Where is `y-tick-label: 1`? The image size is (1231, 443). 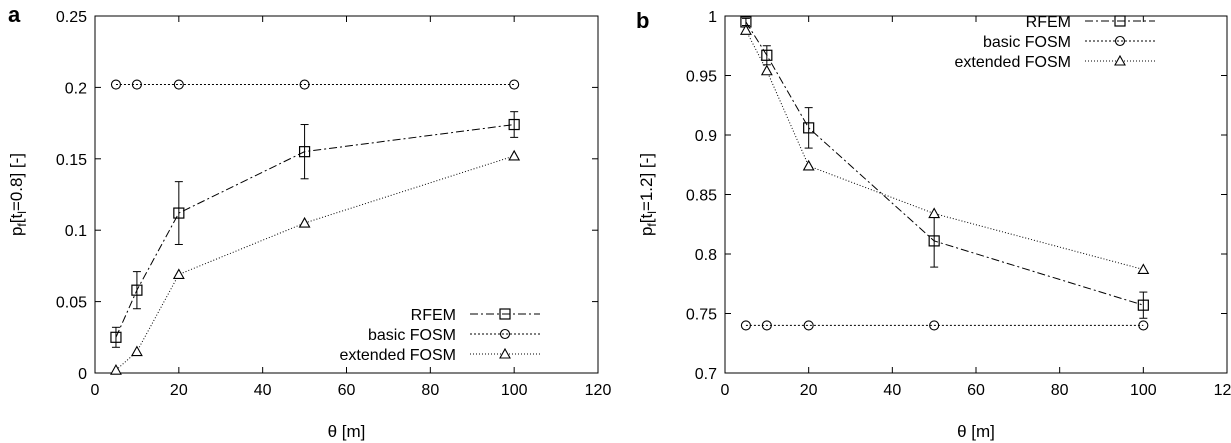
y-tick-label: 1 is located at coordinates (712, 17).